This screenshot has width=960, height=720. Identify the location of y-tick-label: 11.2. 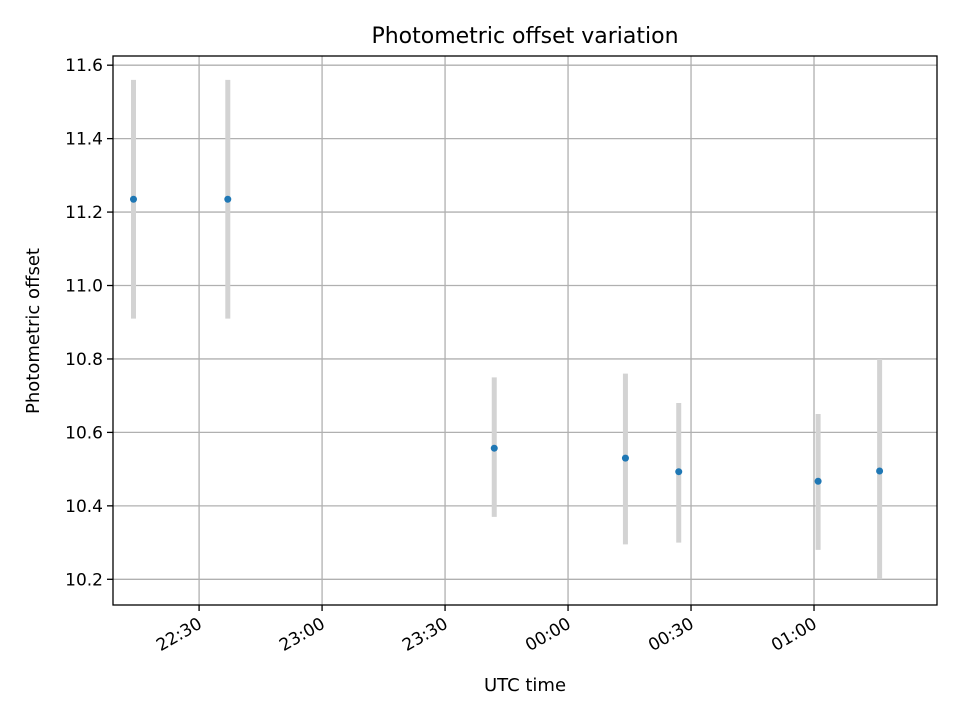
(84, 213).